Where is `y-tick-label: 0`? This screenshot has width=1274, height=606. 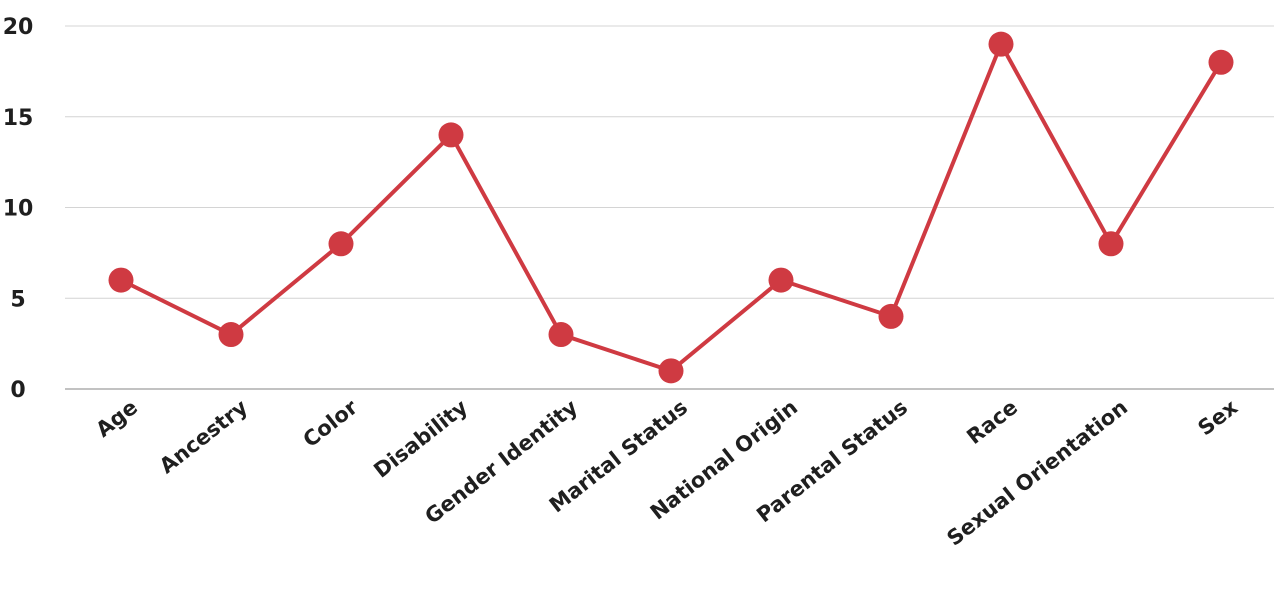
y-tick-label: 0 is located at coordinates (17, 390).